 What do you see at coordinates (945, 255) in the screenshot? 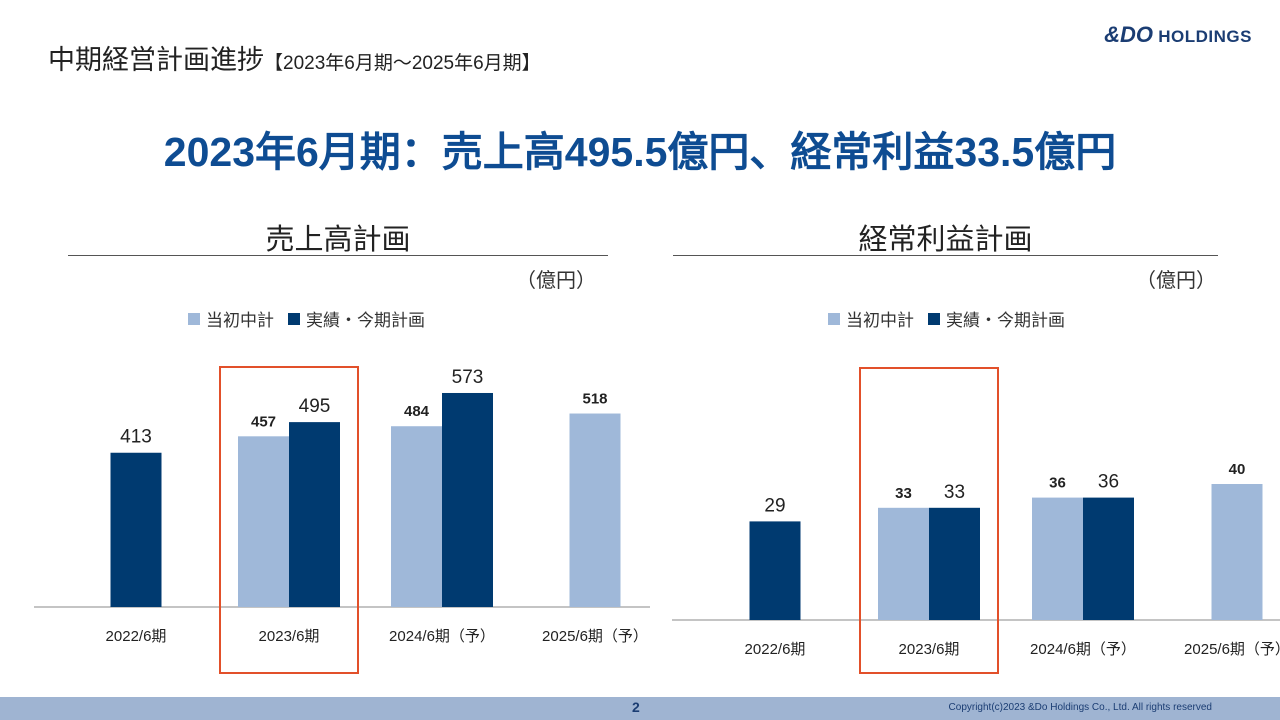
I see `profit-title-rule` at bounding box center [945, 255].